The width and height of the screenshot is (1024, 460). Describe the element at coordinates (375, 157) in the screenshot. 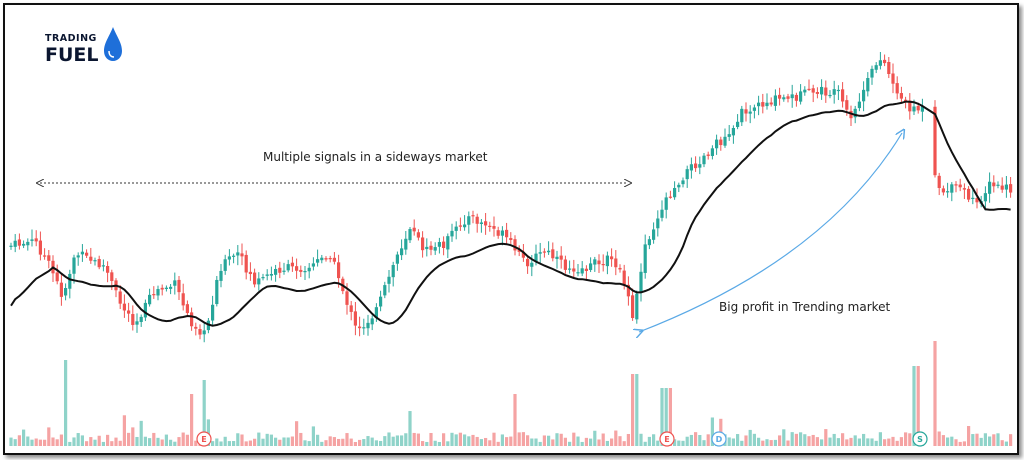

I see `sideways-annotation: Multiple signals in a sideways market` at that location.